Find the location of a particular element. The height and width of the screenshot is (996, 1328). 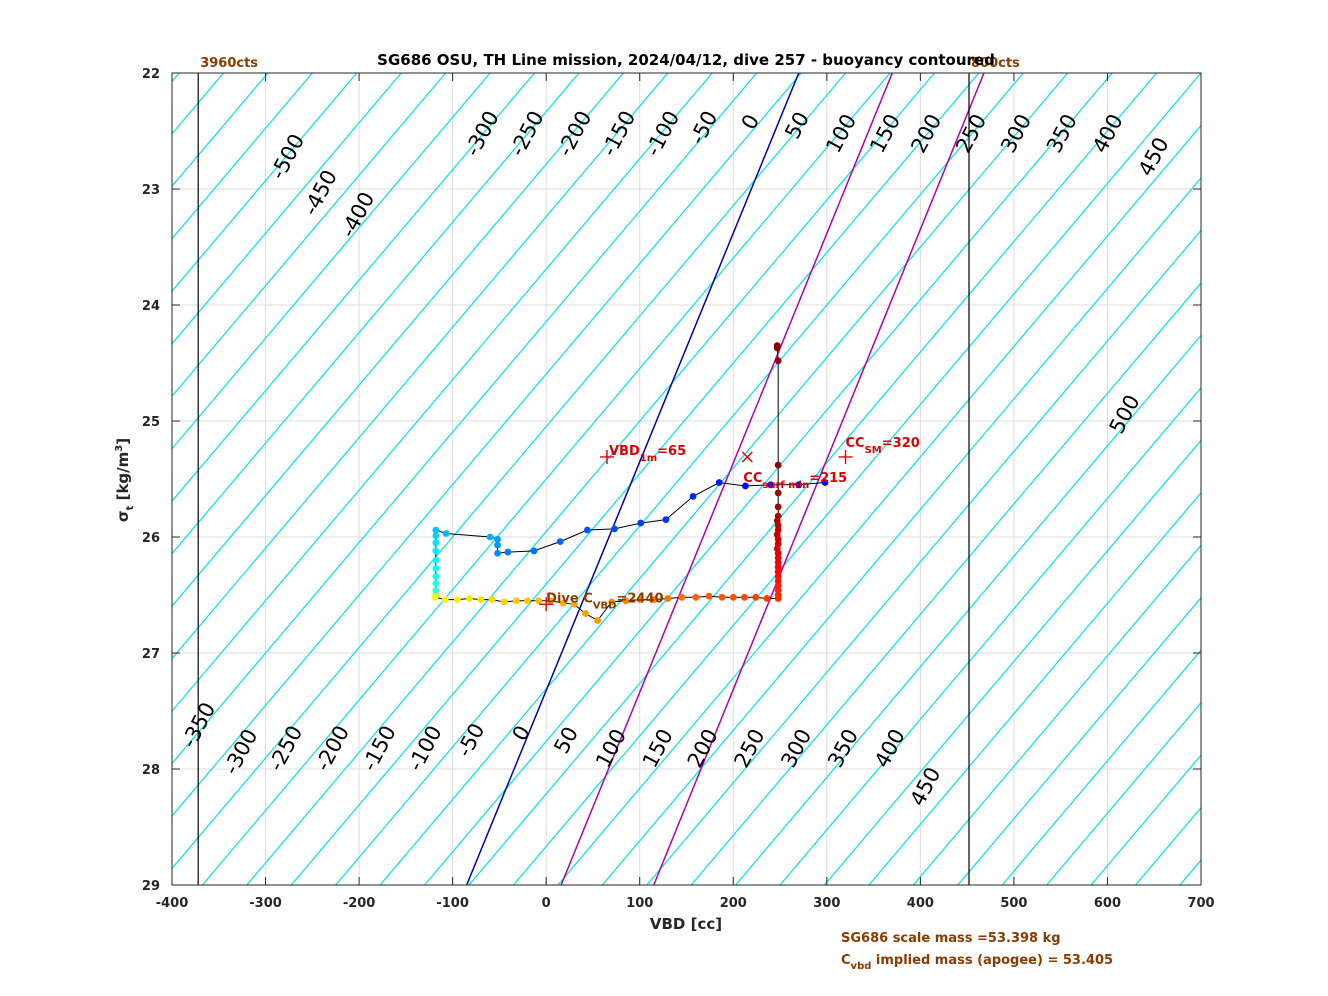

contour-label: -500 is located at coordinates (288, 156).